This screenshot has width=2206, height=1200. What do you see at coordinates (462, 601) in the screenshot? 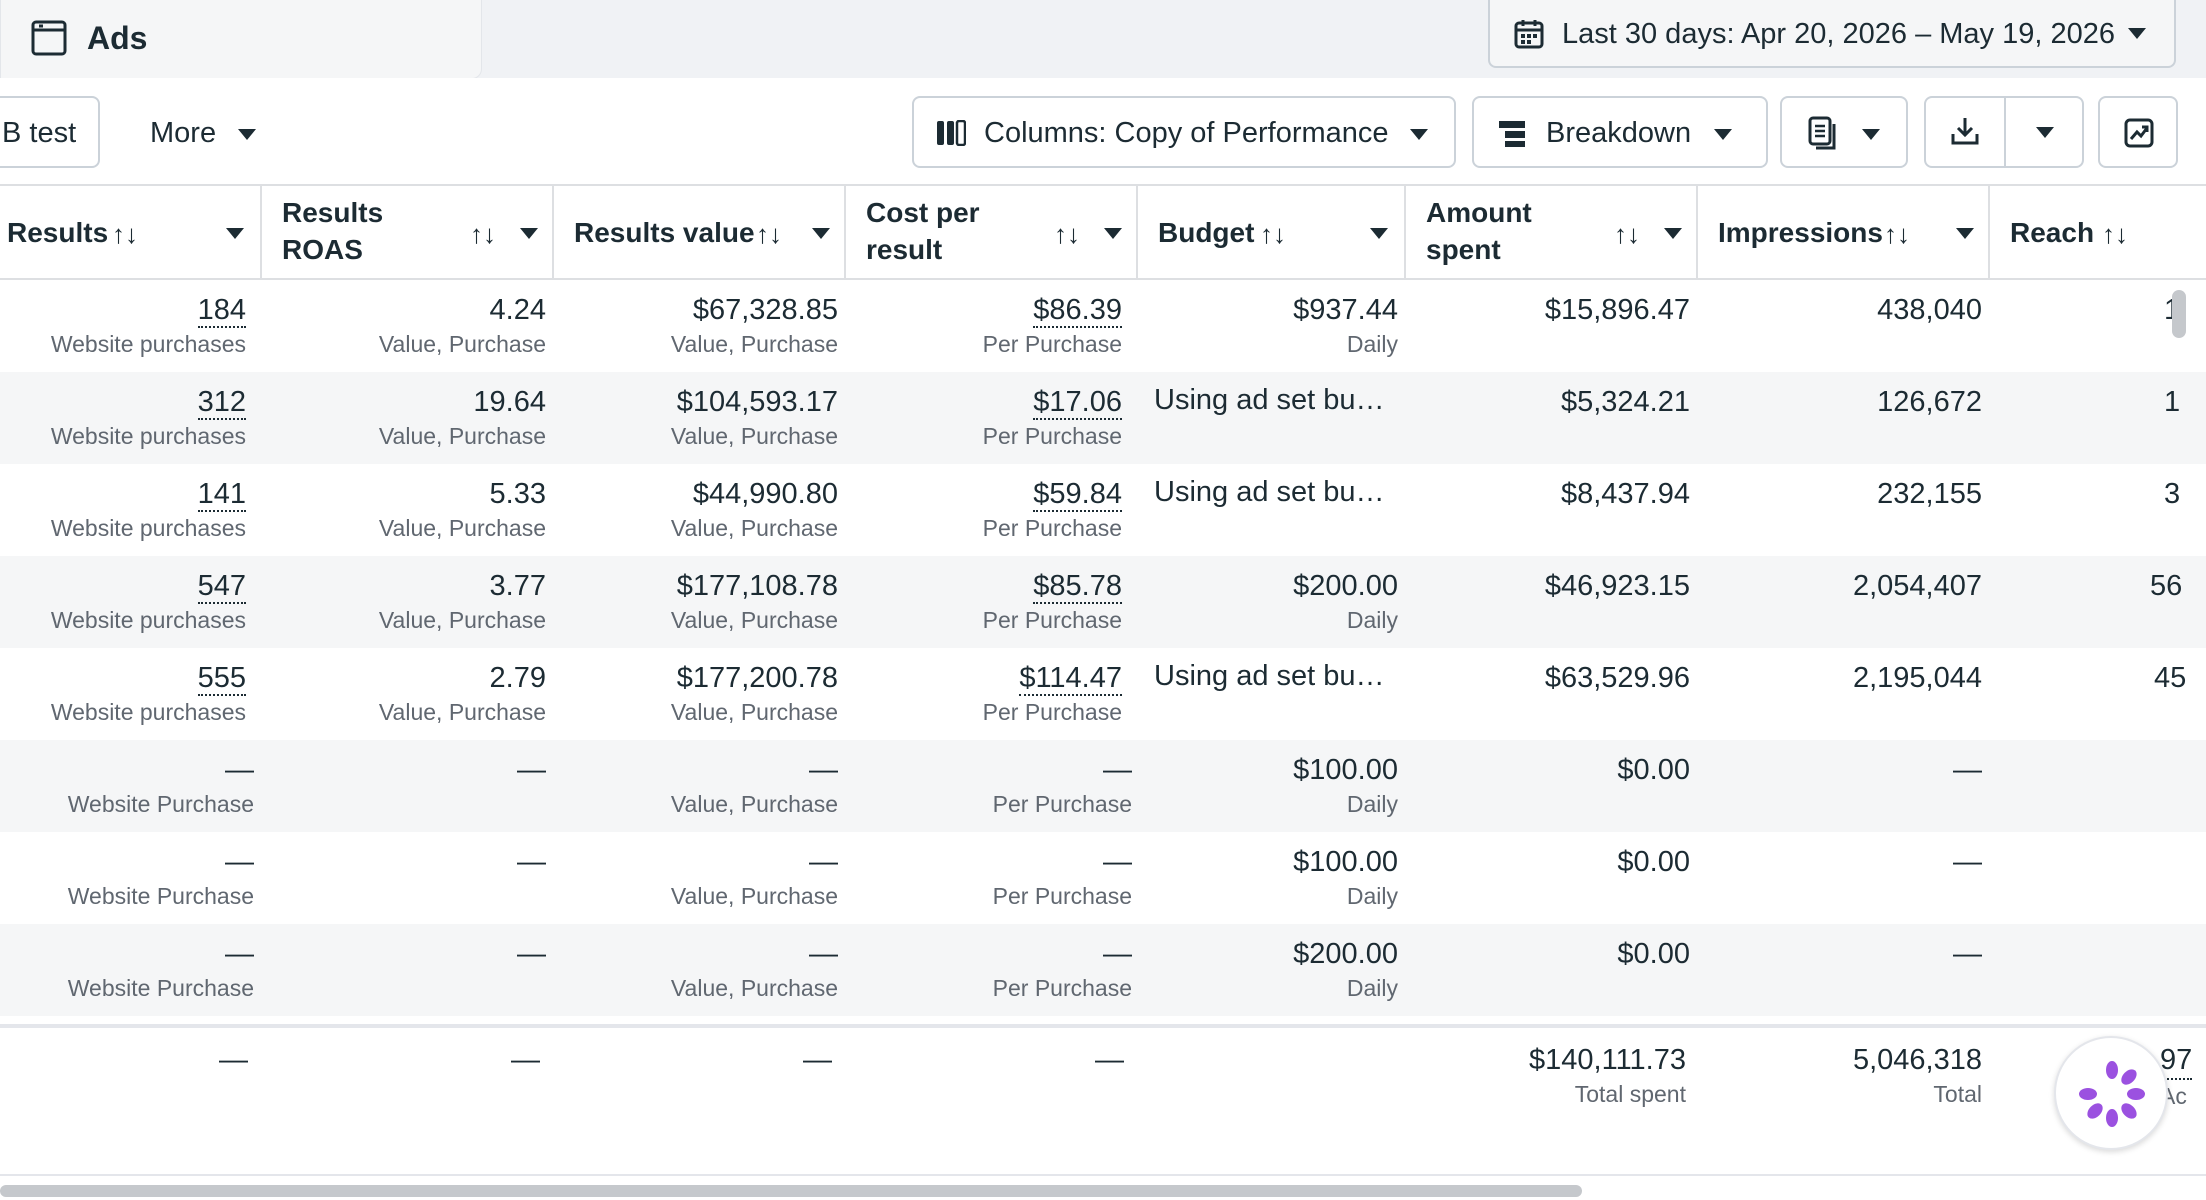
I see `cell-results-roas: 3.77 Value, Purchase` at bounding box center [462, 601].